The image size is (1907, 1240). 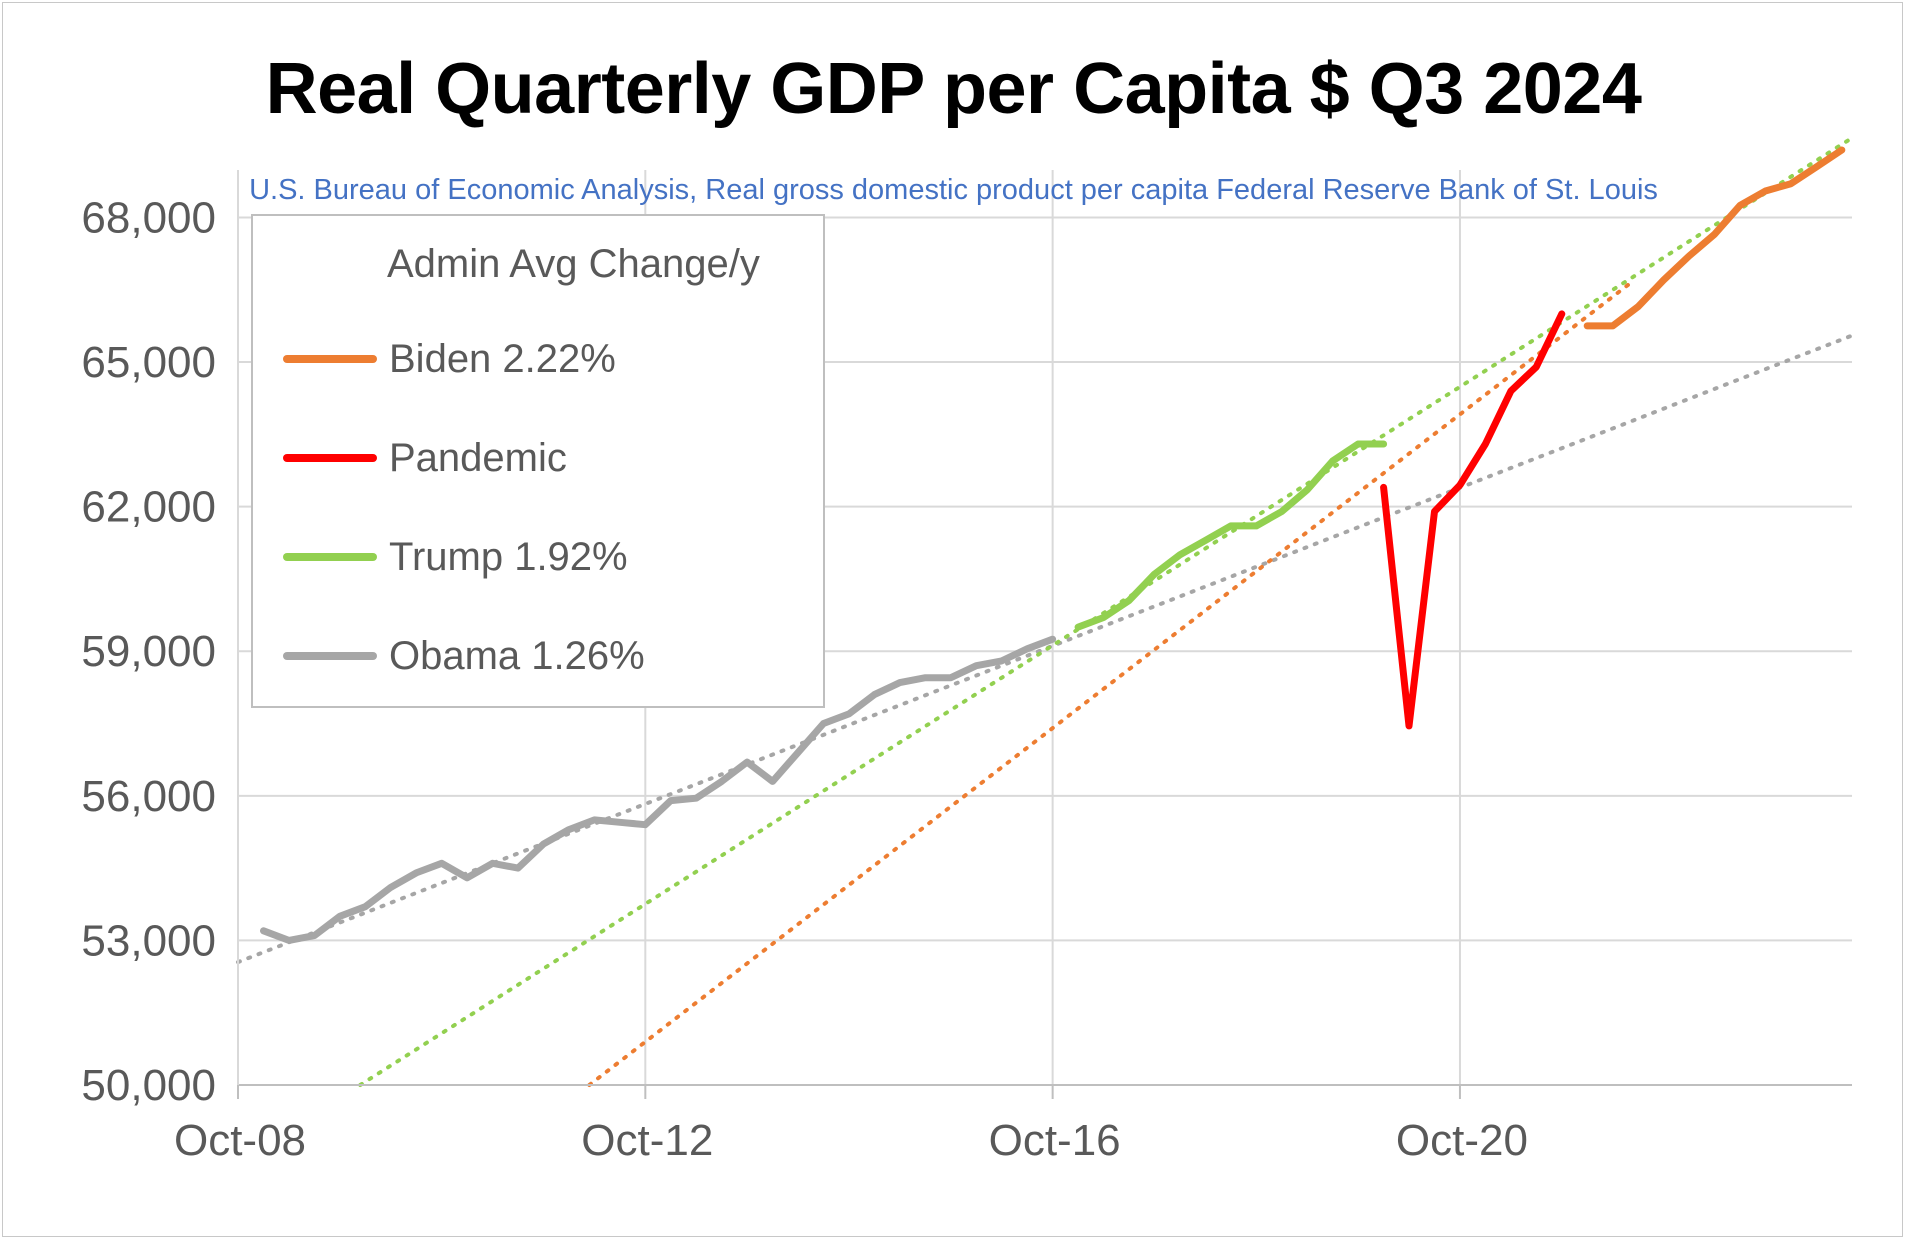 I want to click on legend-label-trump: Trump 1.92%, so click(x=508, y=556).